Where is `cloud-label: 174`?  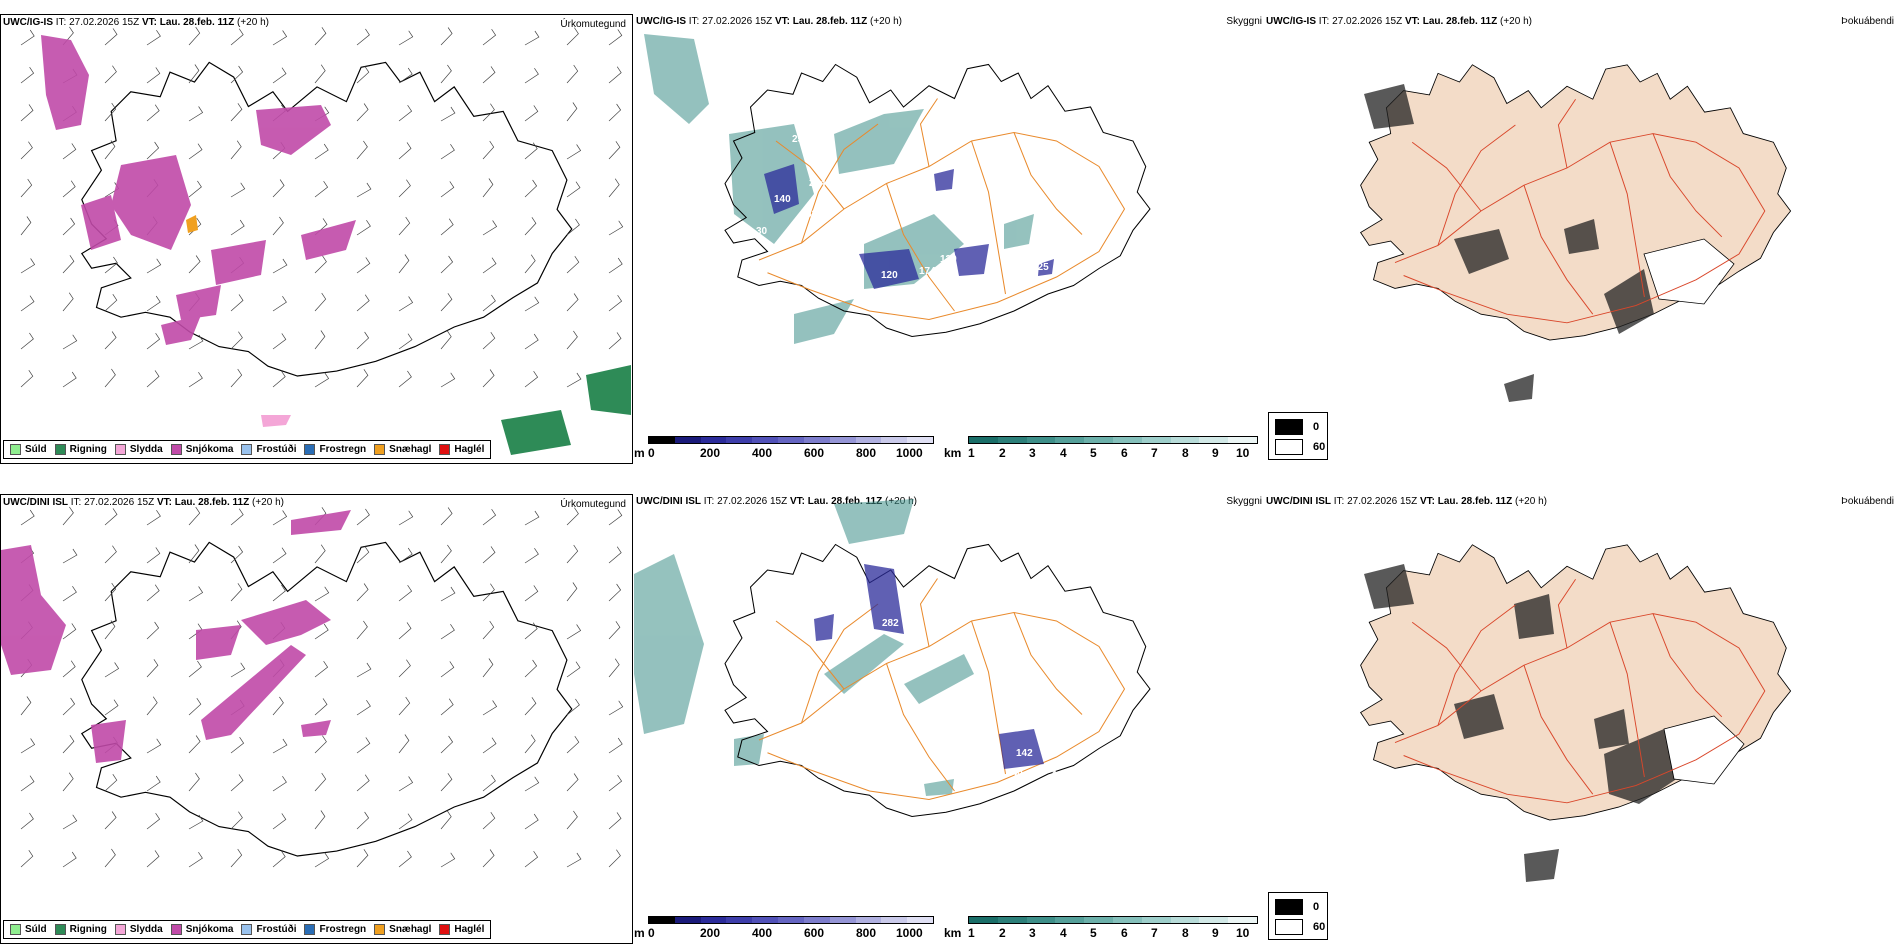 cloud-label: 174 is located at coordinates (927, 271).